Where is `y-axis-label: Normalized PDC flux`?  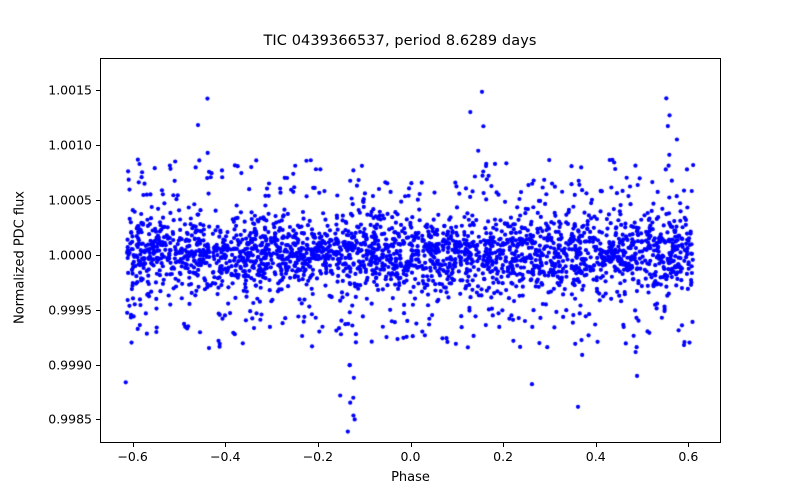
y-axis-label: Normalized PDC flux is located at coordinates (20, 257).